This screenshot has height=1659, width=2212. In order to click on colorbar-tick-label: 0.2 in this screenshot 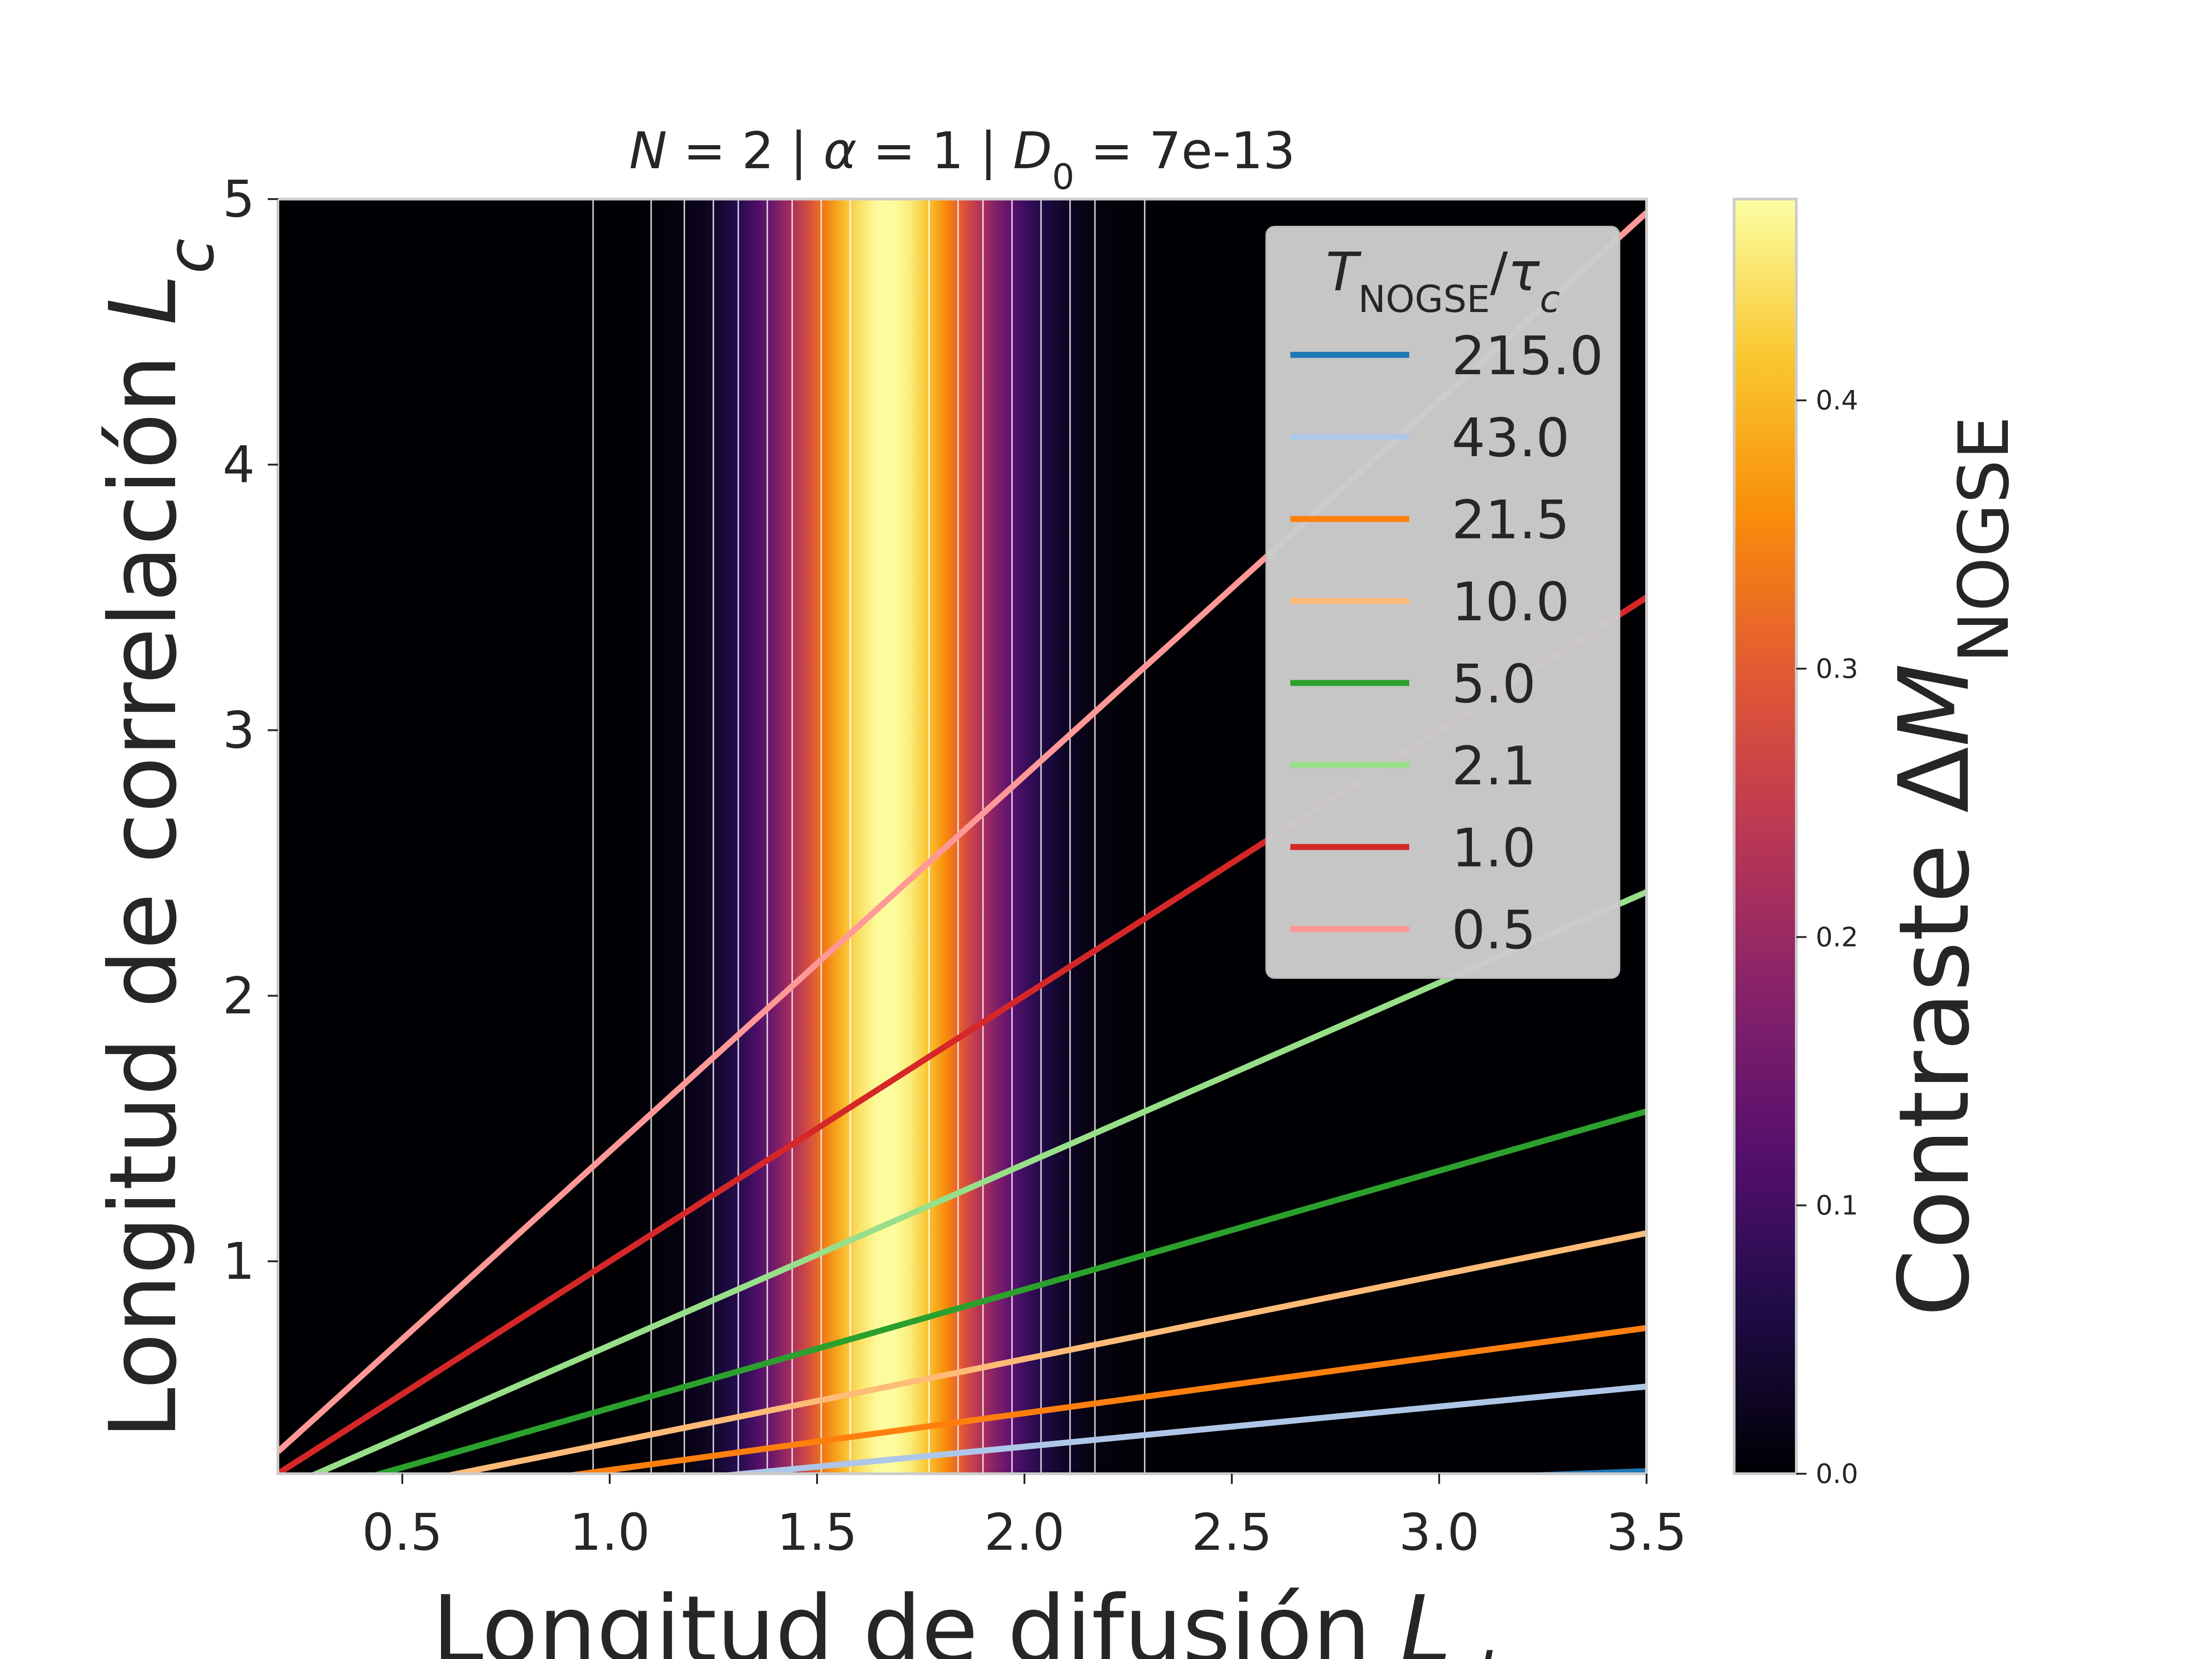, I will do `click(1837, 937)`.